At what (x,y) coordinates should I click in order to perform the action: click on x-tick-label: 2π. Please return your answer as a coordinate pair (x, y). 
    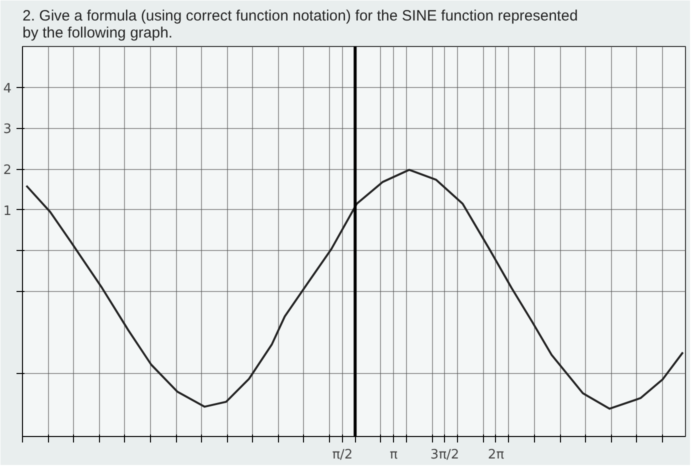
    Looking at the image, I should click on (496, 455).